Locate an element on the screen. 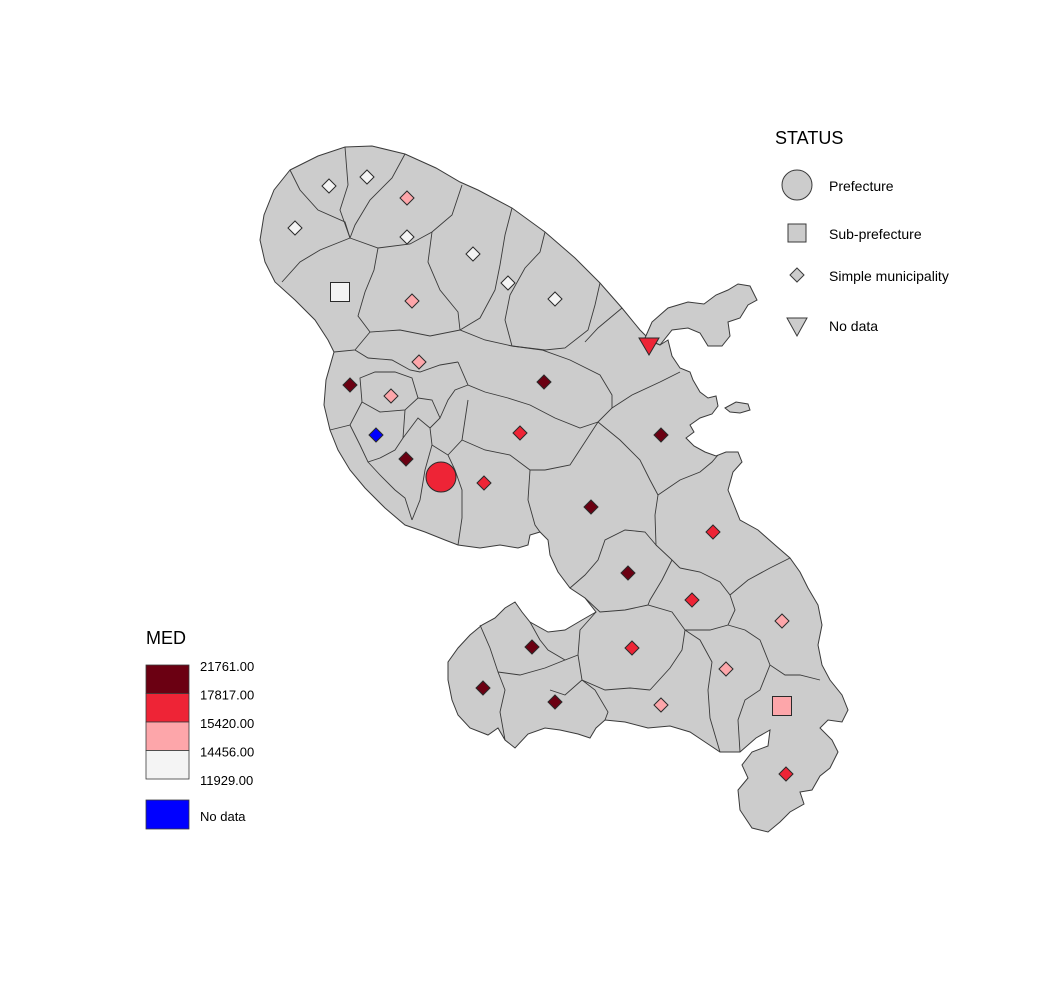 This screenshot has width=1050, height=1008. med-class-2-swatch is located at coordinates (167, 708).